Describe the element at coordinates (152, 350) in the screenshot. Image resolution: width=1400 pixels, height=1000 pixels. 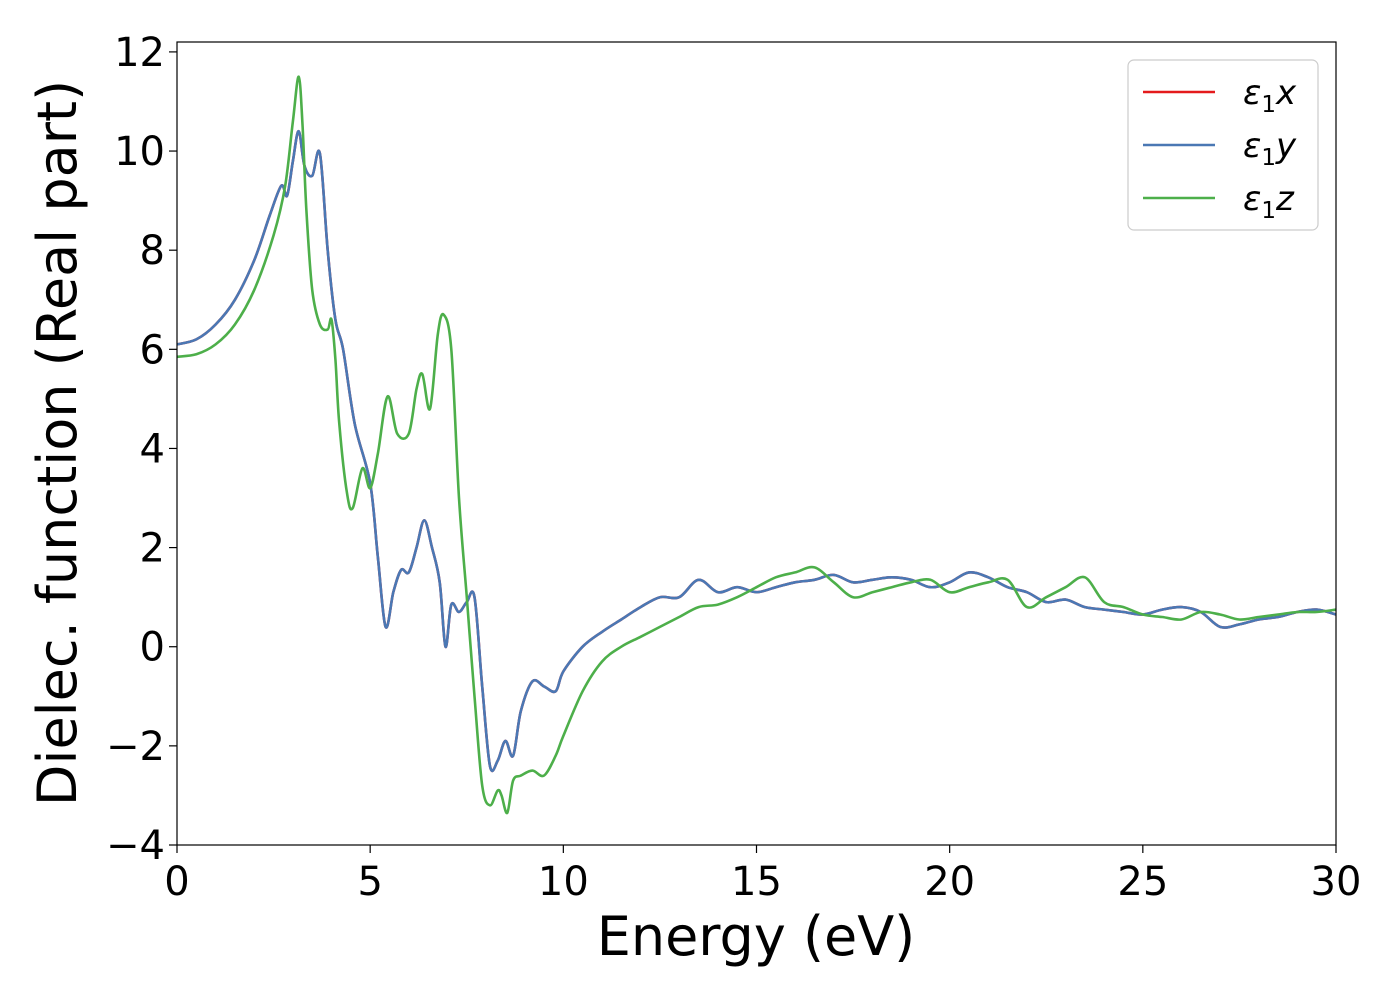
I see `y-tick-label: 6` at that location.